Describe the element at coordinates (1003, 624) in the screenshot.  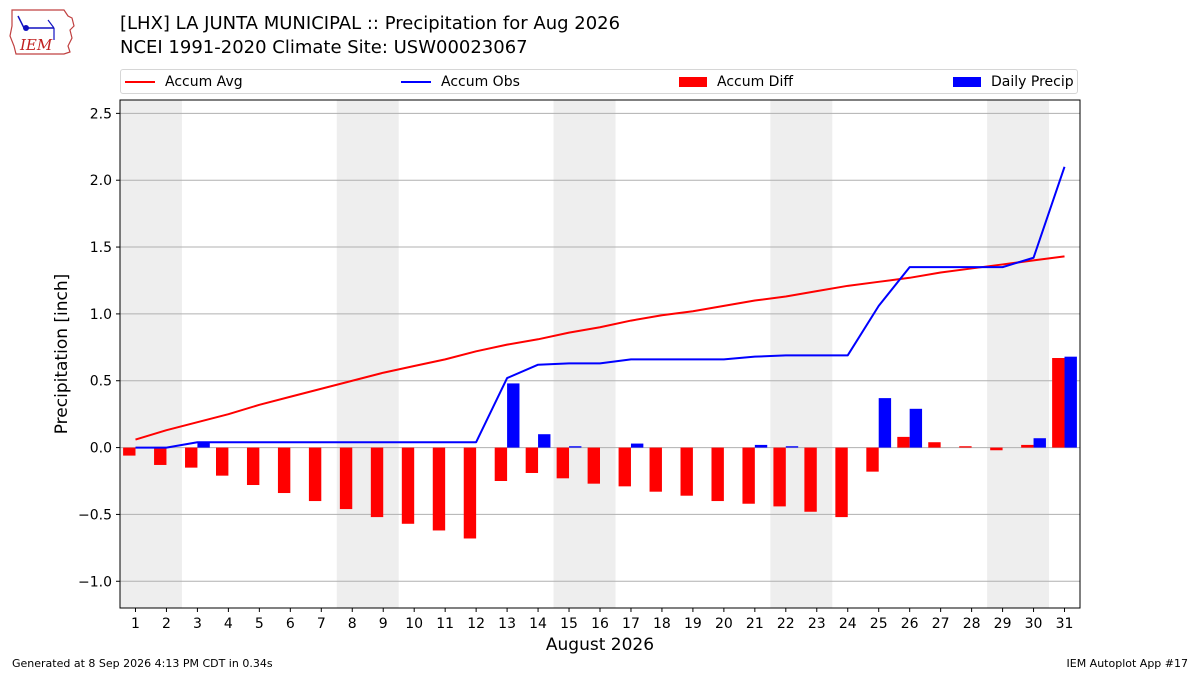
I see `x-tick-label: 29` at that location.